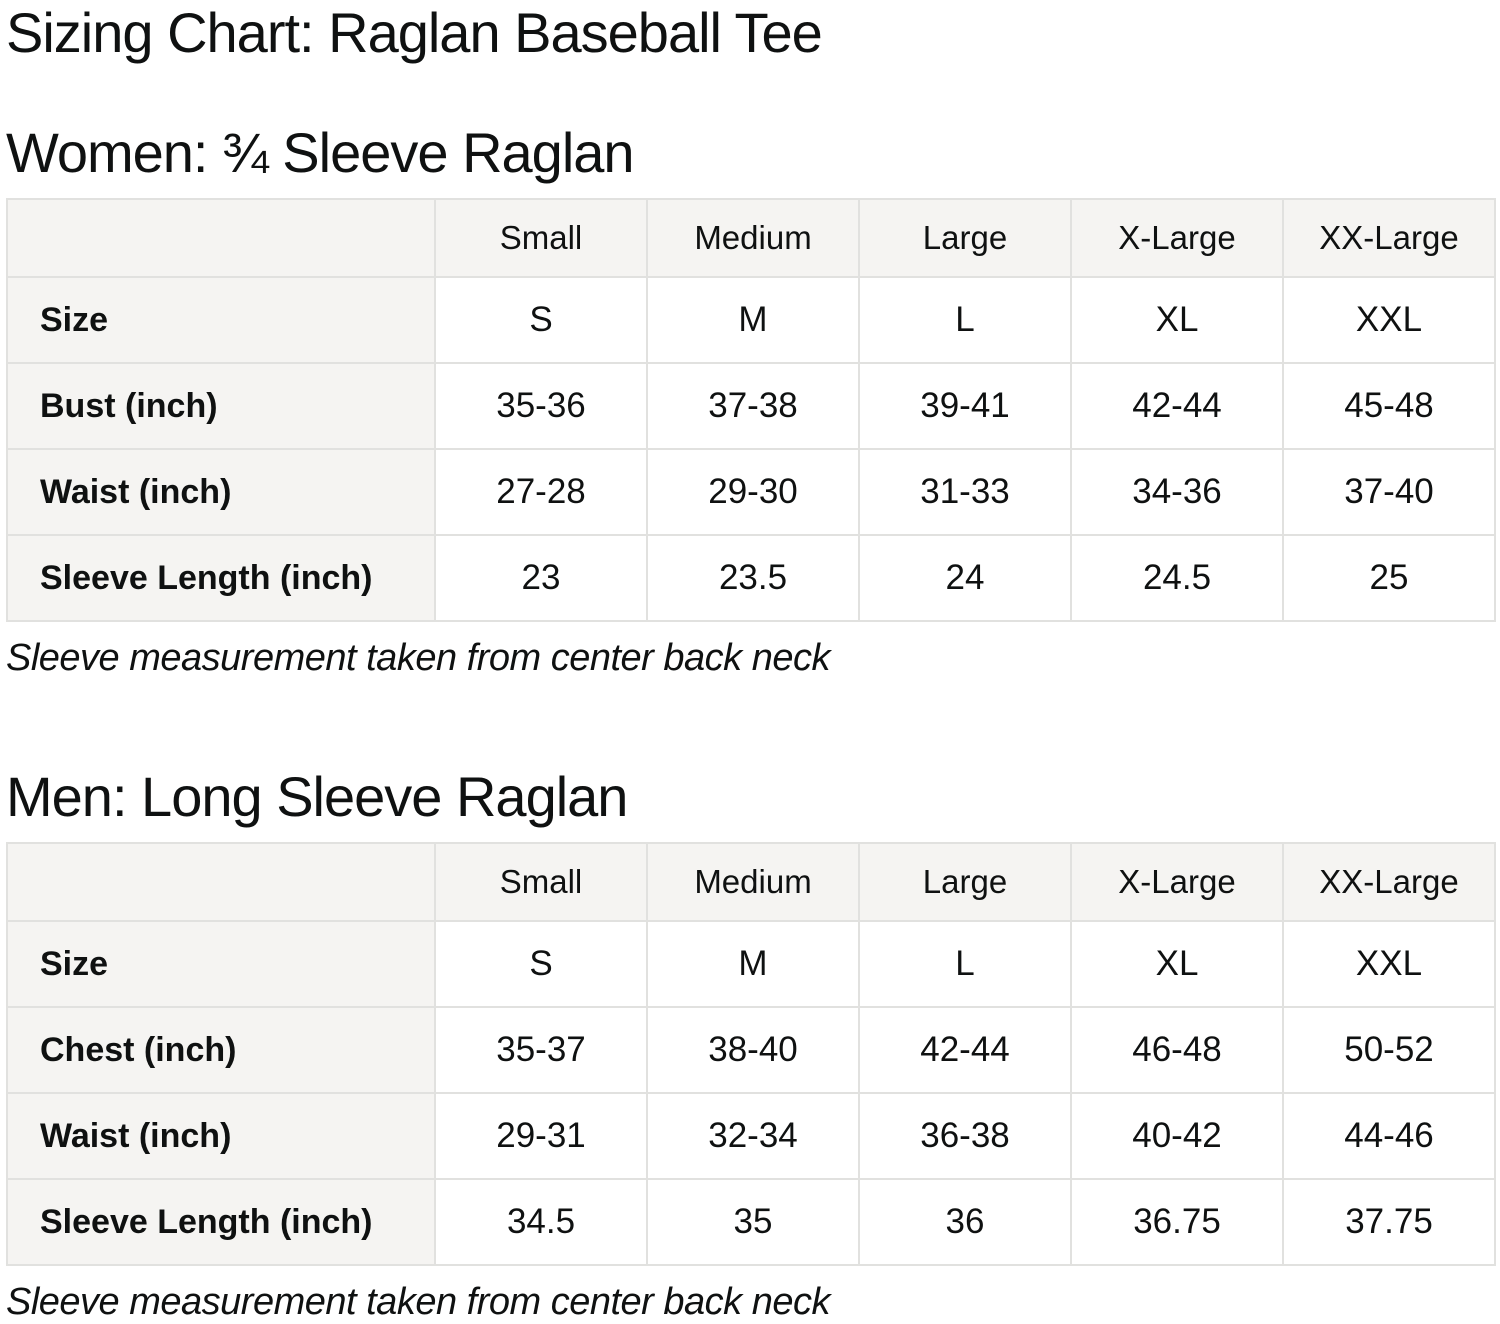 This screenshot has width=1500, height=1324. Describe the element at coordinates (1389, 492) in the screenshot. I see `value-cell: 37-40` at that location.